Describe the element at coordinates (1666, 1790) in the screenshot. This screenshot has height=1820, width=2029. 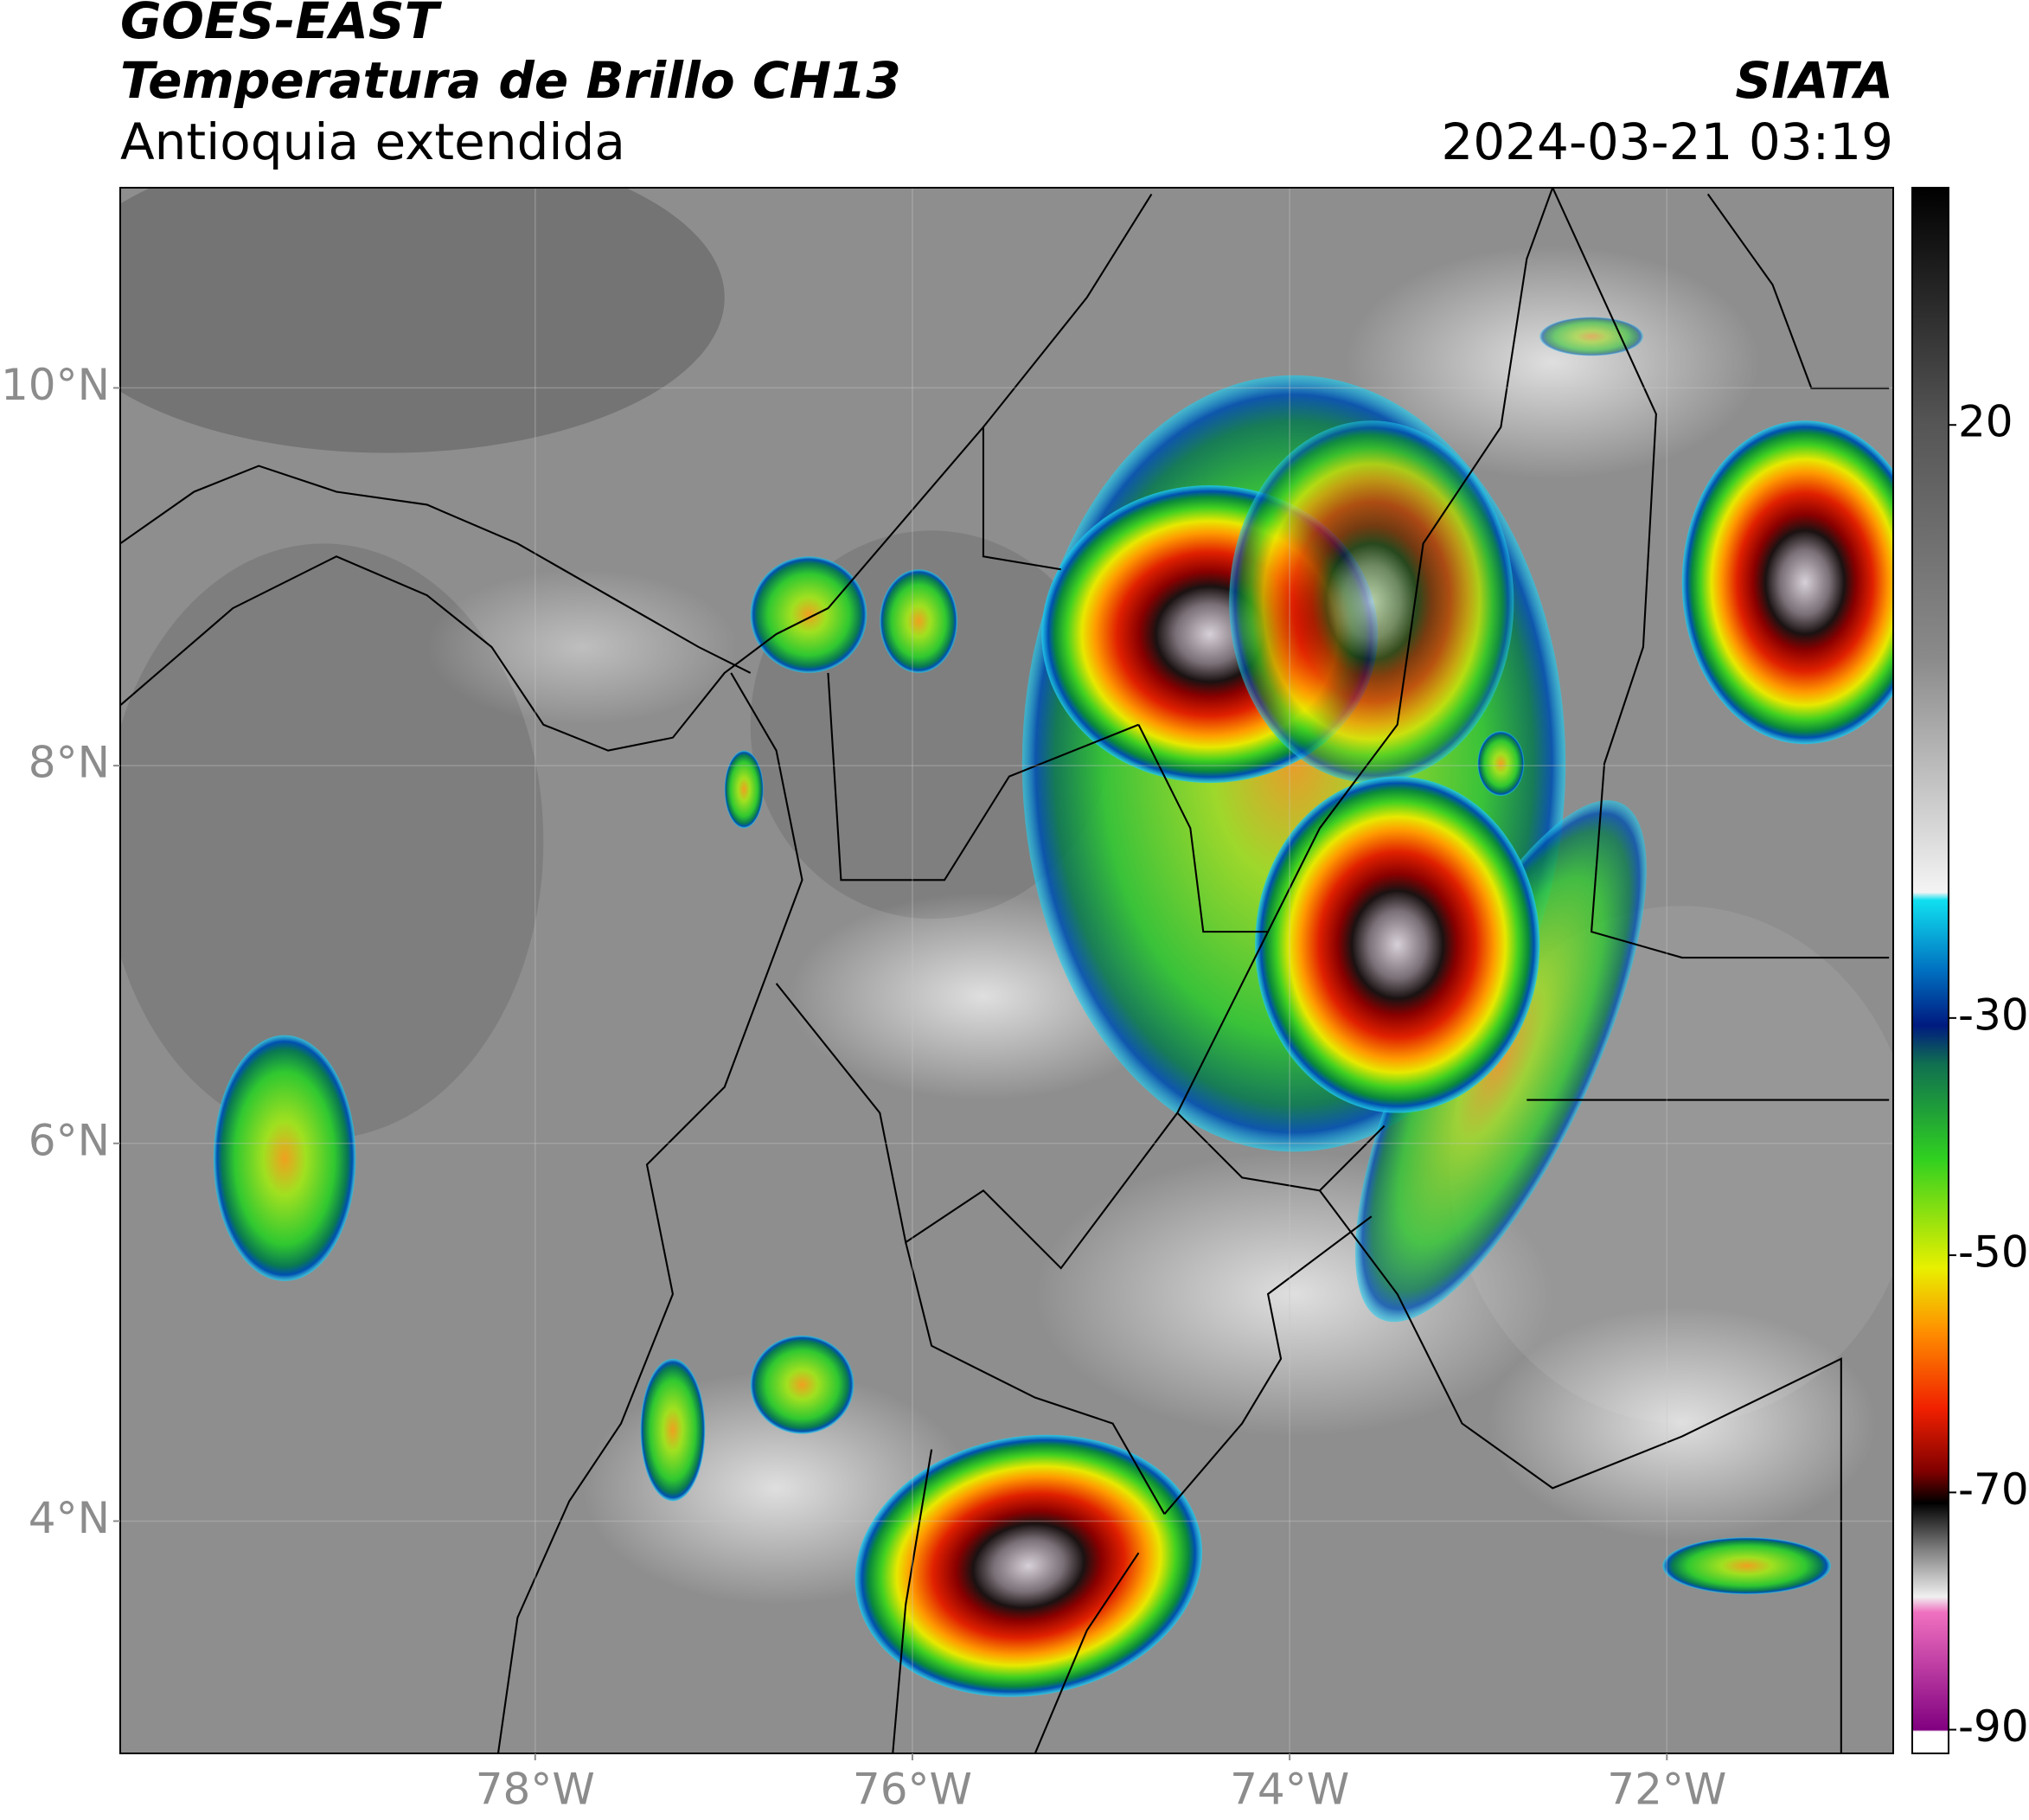
I see `x-tick-label: 72°W` at that location.